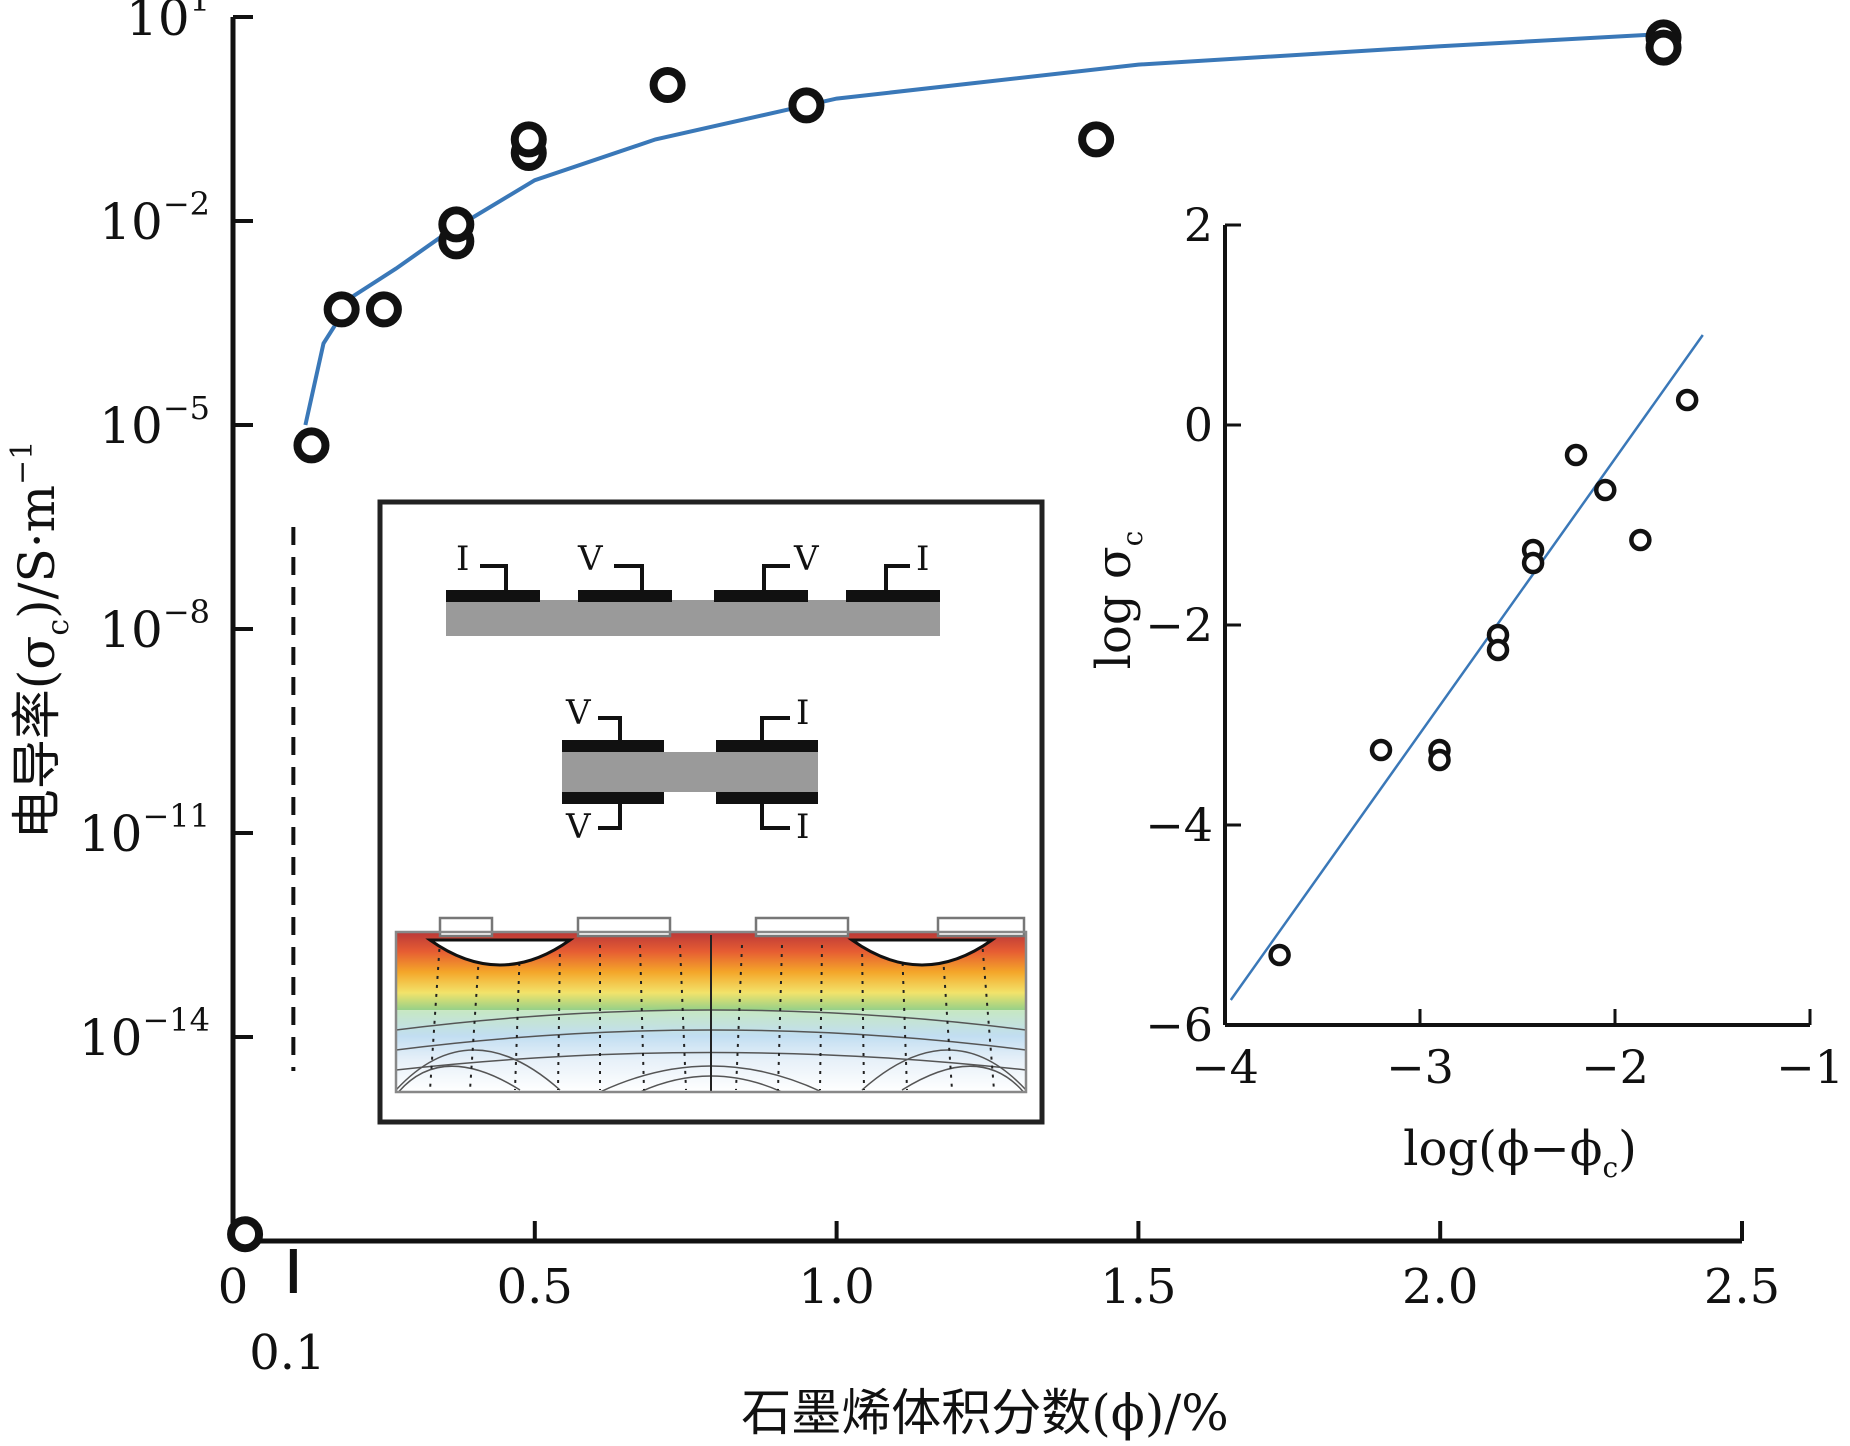 Image resolution: width=1850 pixels, height=1446 pixels. What do you see at coordinates (154, 218) in the screenshot?
I see `y-tick-label: 10⁻²` at bounding box center [154, 218].